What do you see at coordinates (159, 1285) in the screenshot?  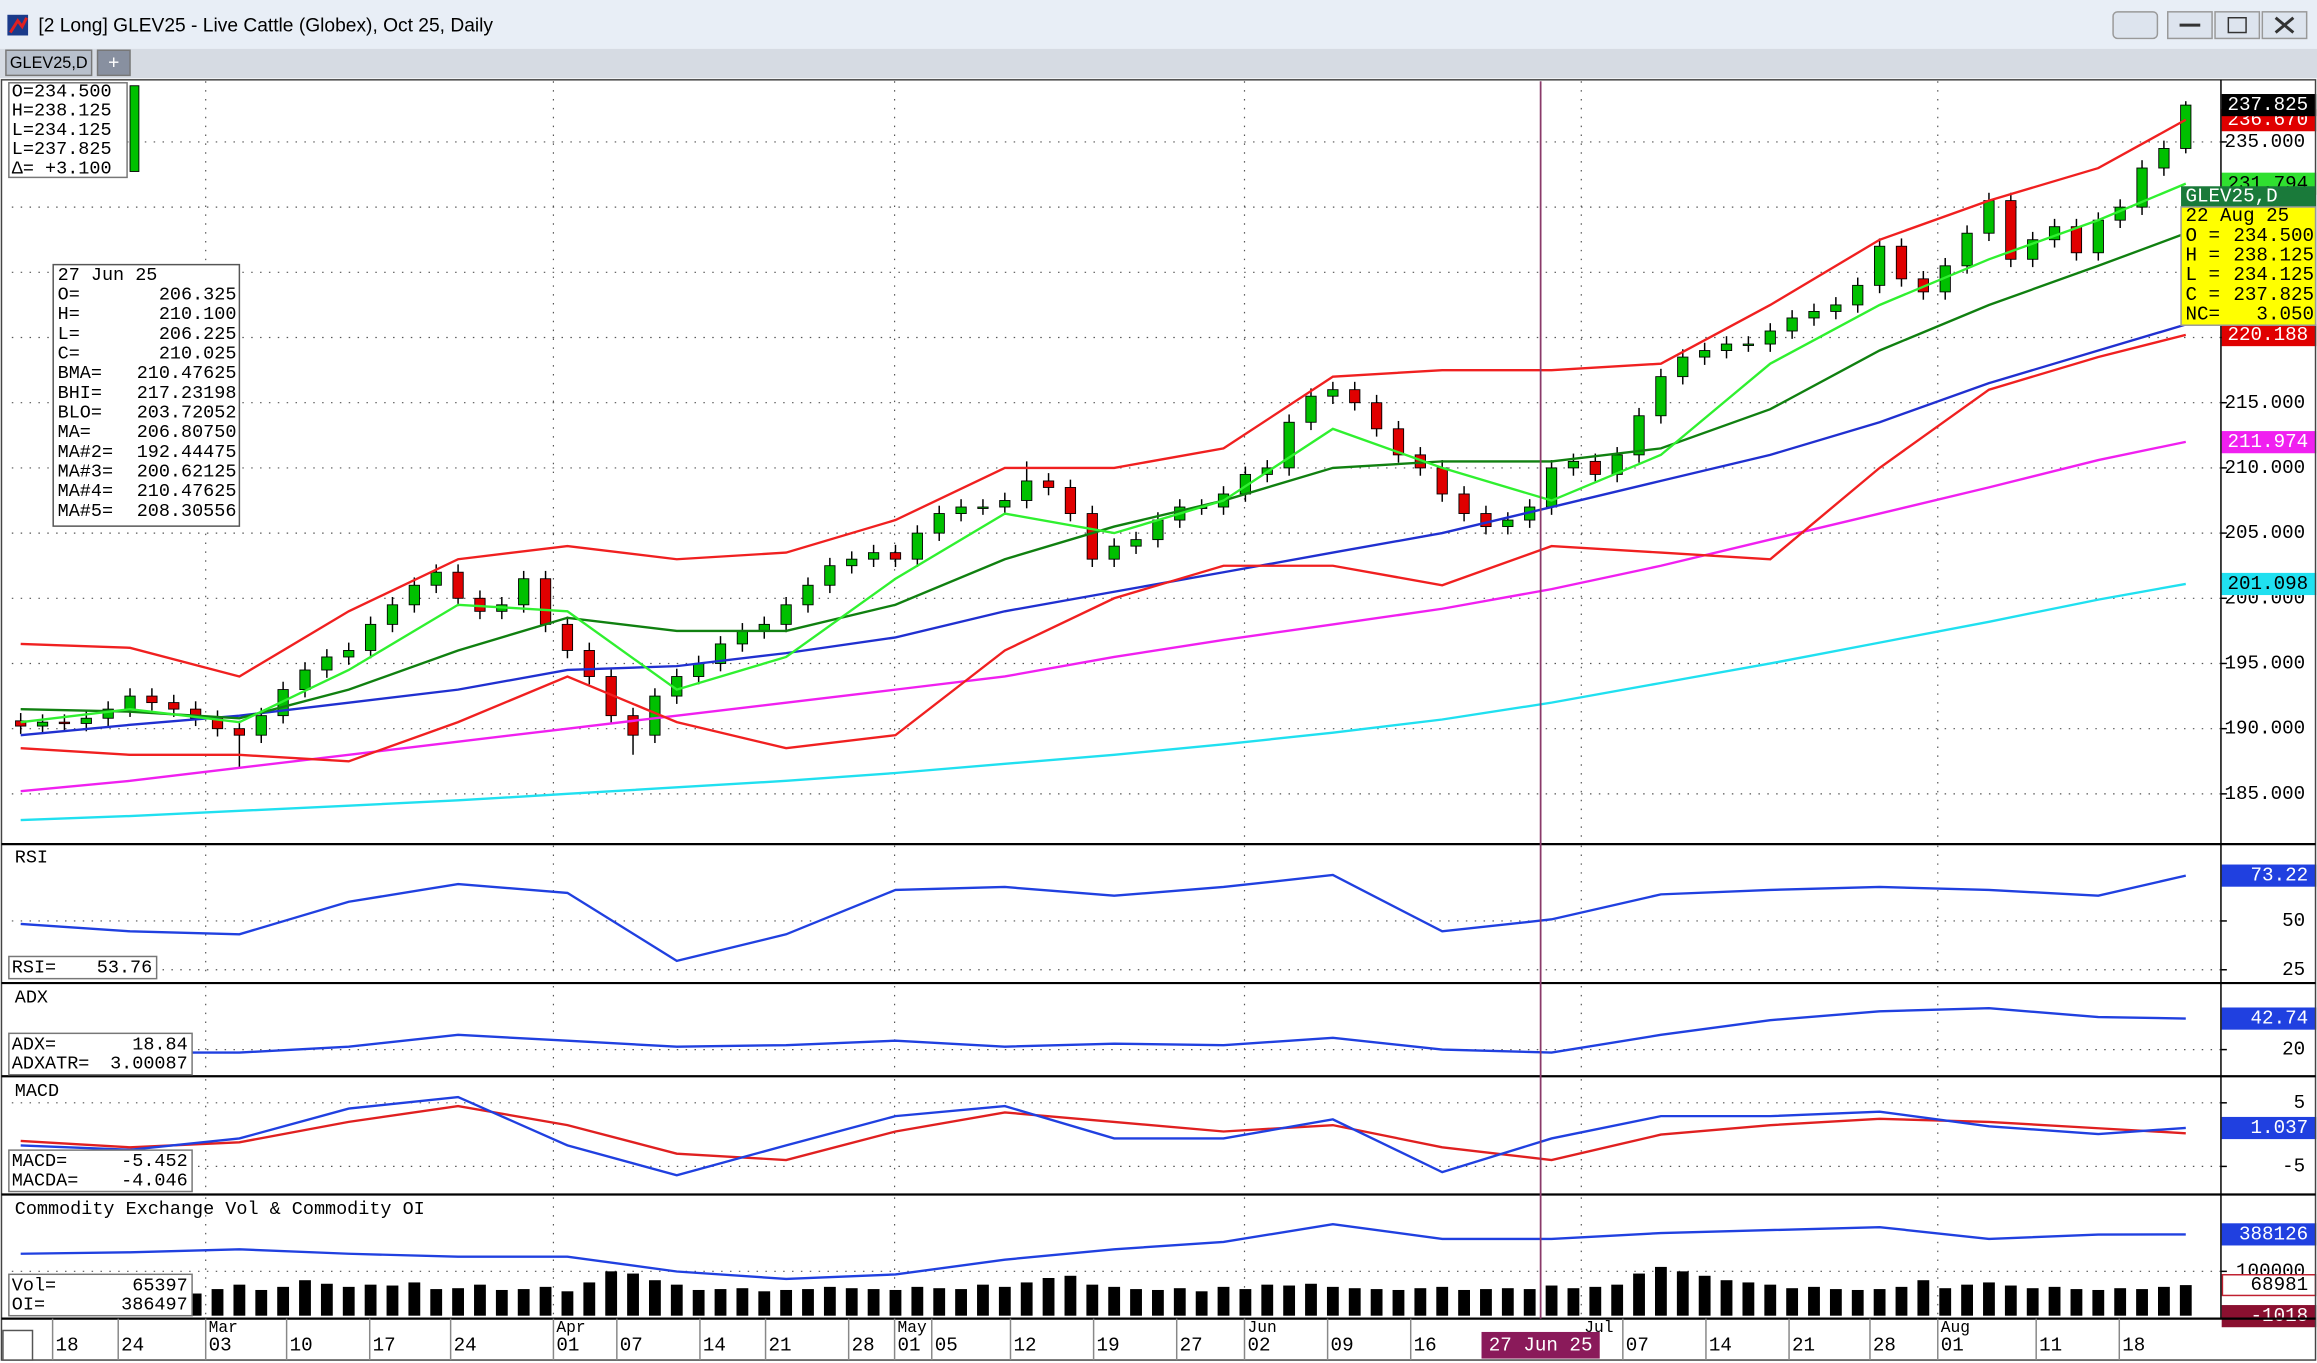 I see `readout-value: 65397` at bounding box center [159, 1285].